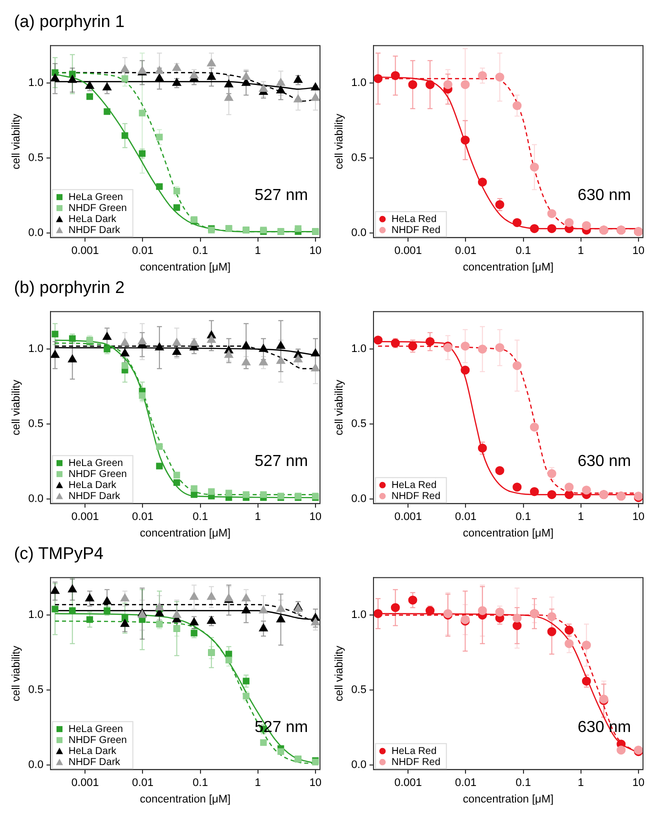  What do you see at coordinates (69, 22) in the screenshot?
I see `chart-title: (a) porphyrin 1` at bounding box center [69, 22].